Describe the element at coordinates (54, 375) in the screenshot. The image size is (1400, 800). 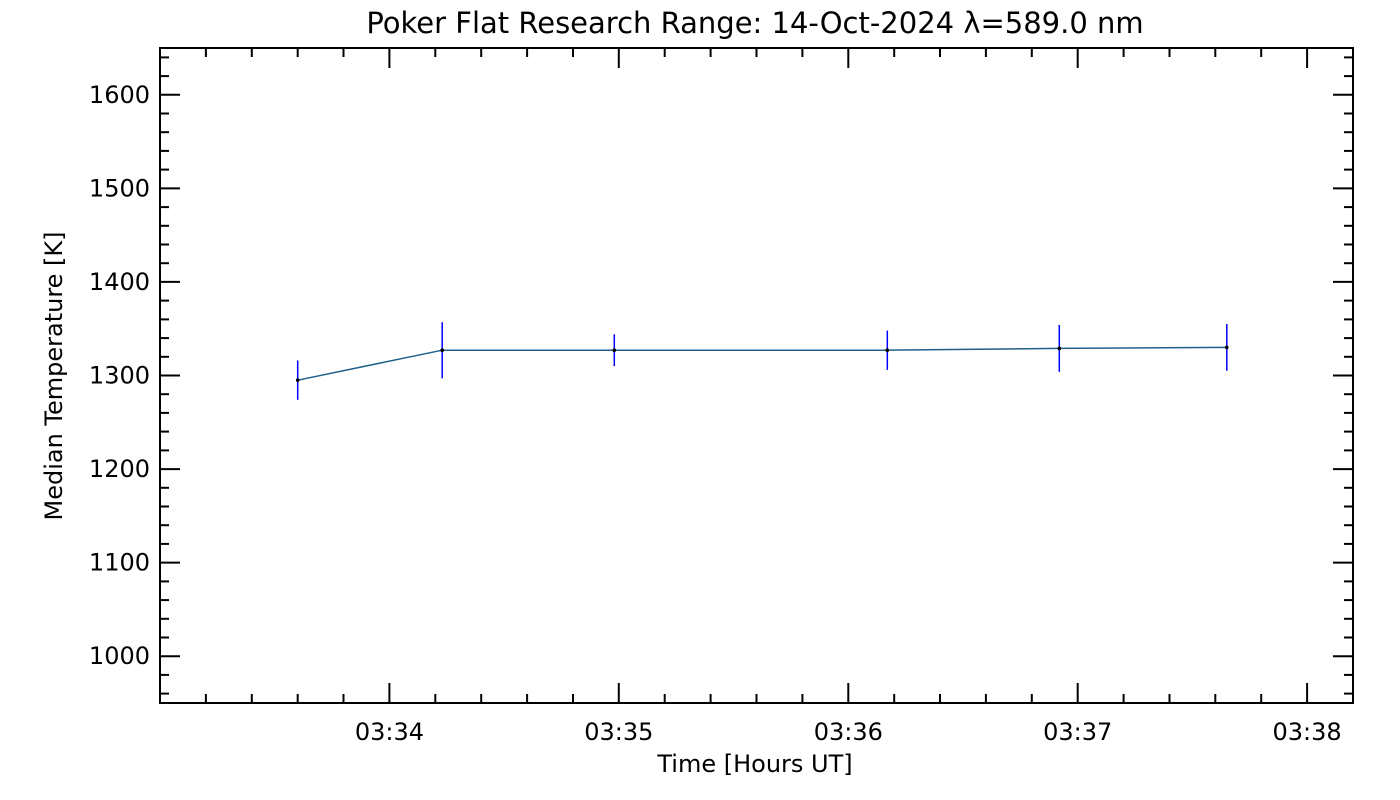
I see `y-axis-label: Median Temperature [K]` at that location.